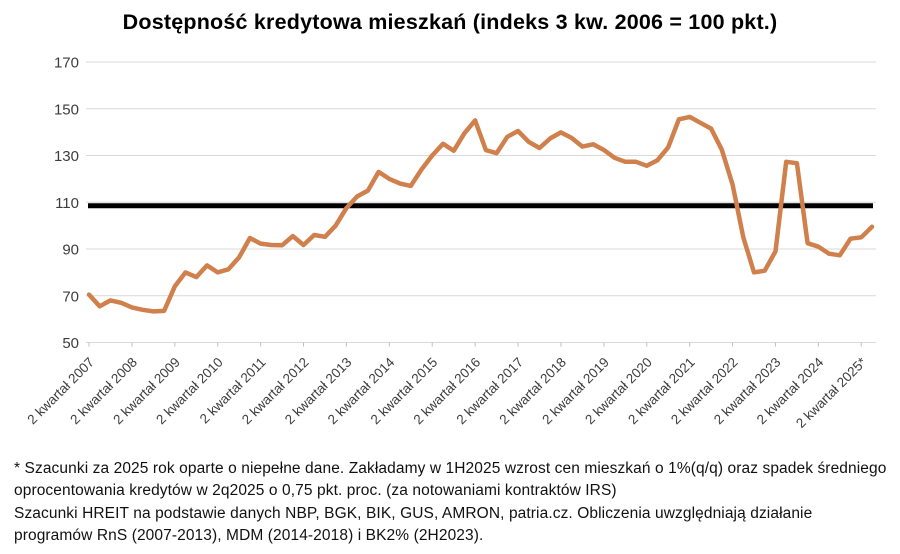 This screenshot has width=900, height=554. I want to click on y-axis-tick-label: 50, so click(70, 343).